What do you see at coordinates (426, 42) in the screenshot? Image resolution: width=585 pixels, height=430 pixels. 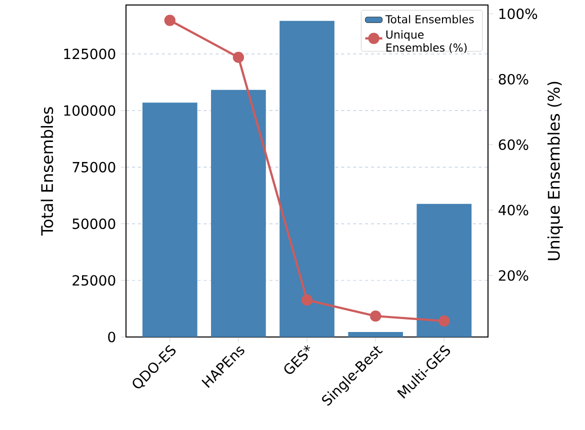 I see `legend-label: Unique Ensembles (%)` at bounding box center [426, 42].